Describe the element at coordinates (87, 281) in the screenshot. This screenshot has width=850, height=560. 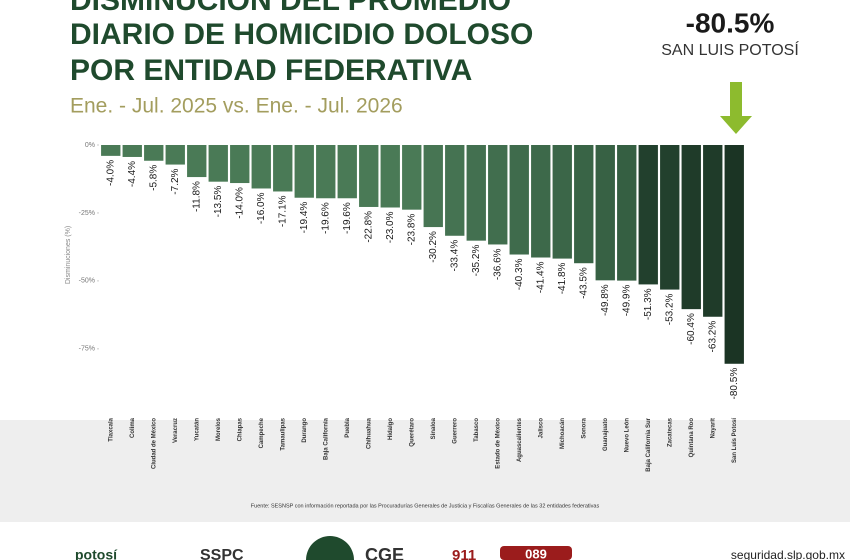
I see `y-tick-label: -50%` at that location.